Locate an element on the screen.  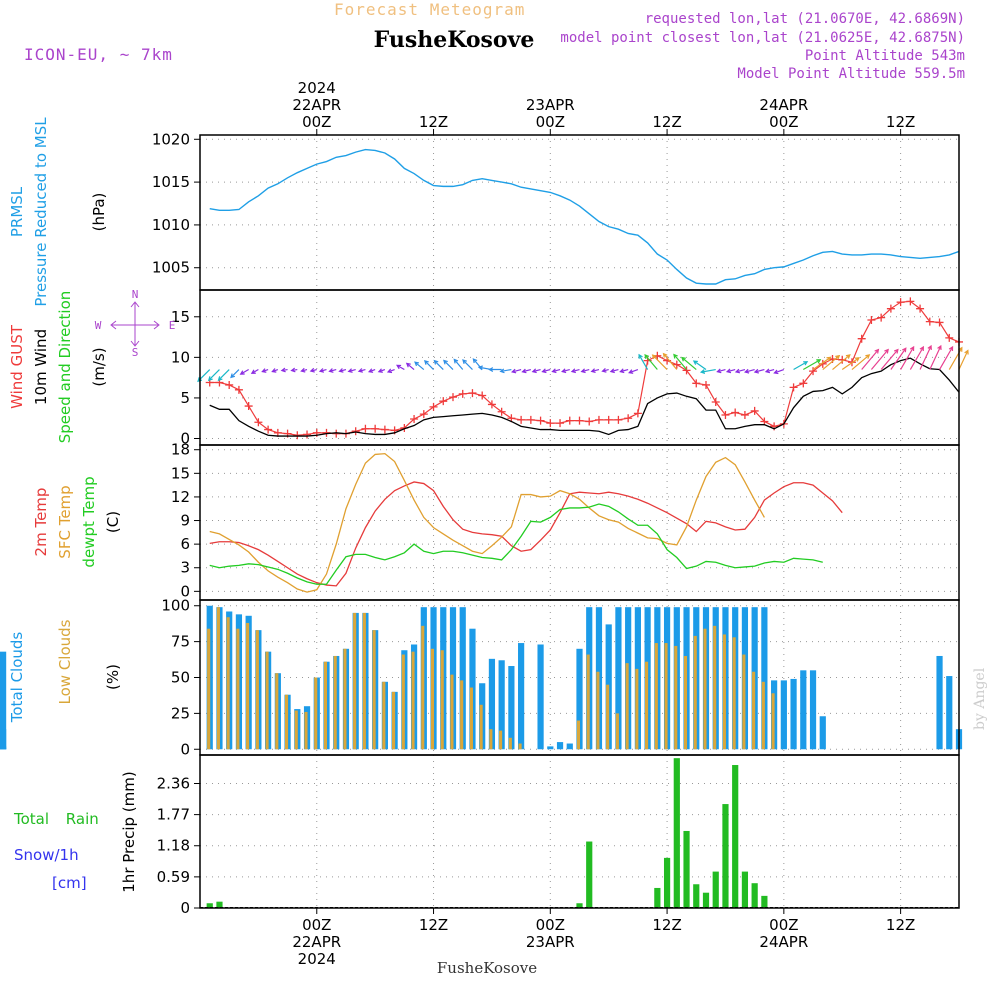
y-tick-label: 18 is located at coordinates (180, 450).